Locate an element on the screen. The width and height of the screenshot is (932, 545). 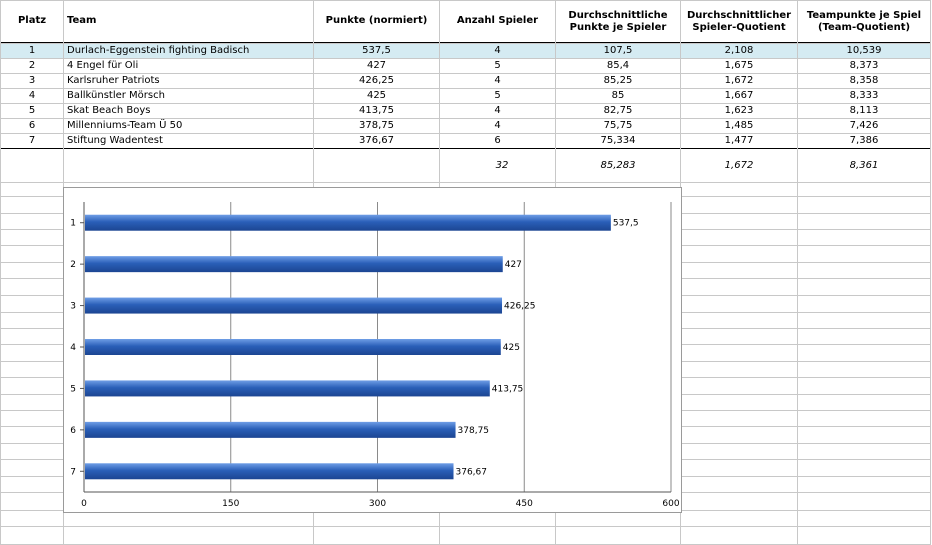
highlighted-row-background is located at coordinates (465, 51).